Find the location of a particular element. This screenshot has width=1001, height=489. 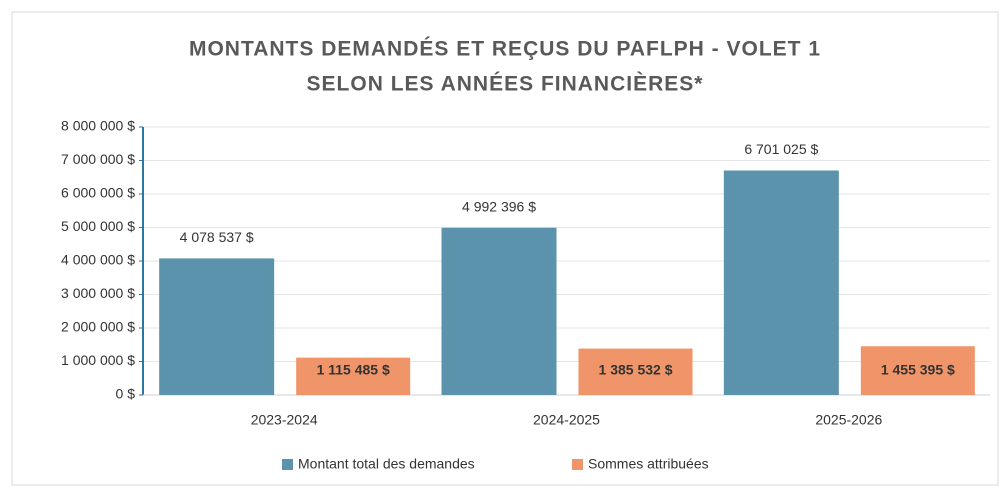

y-tick-label: 4 000 000 $ is located at coordinates (98, 260).